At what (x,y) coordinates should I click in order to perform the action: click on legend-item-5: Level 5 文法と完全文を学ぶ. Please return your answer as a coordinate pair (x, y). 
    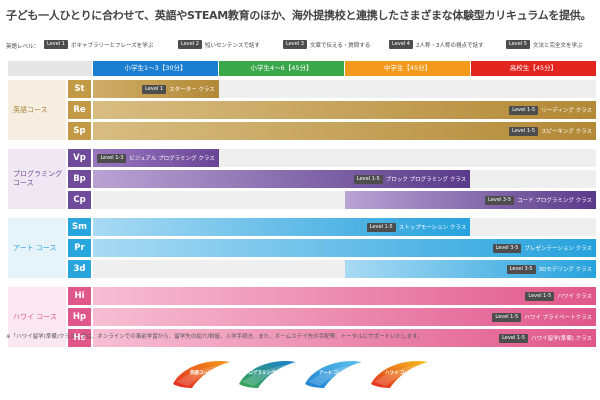
    Looking at the image, I should click on (544, 44).